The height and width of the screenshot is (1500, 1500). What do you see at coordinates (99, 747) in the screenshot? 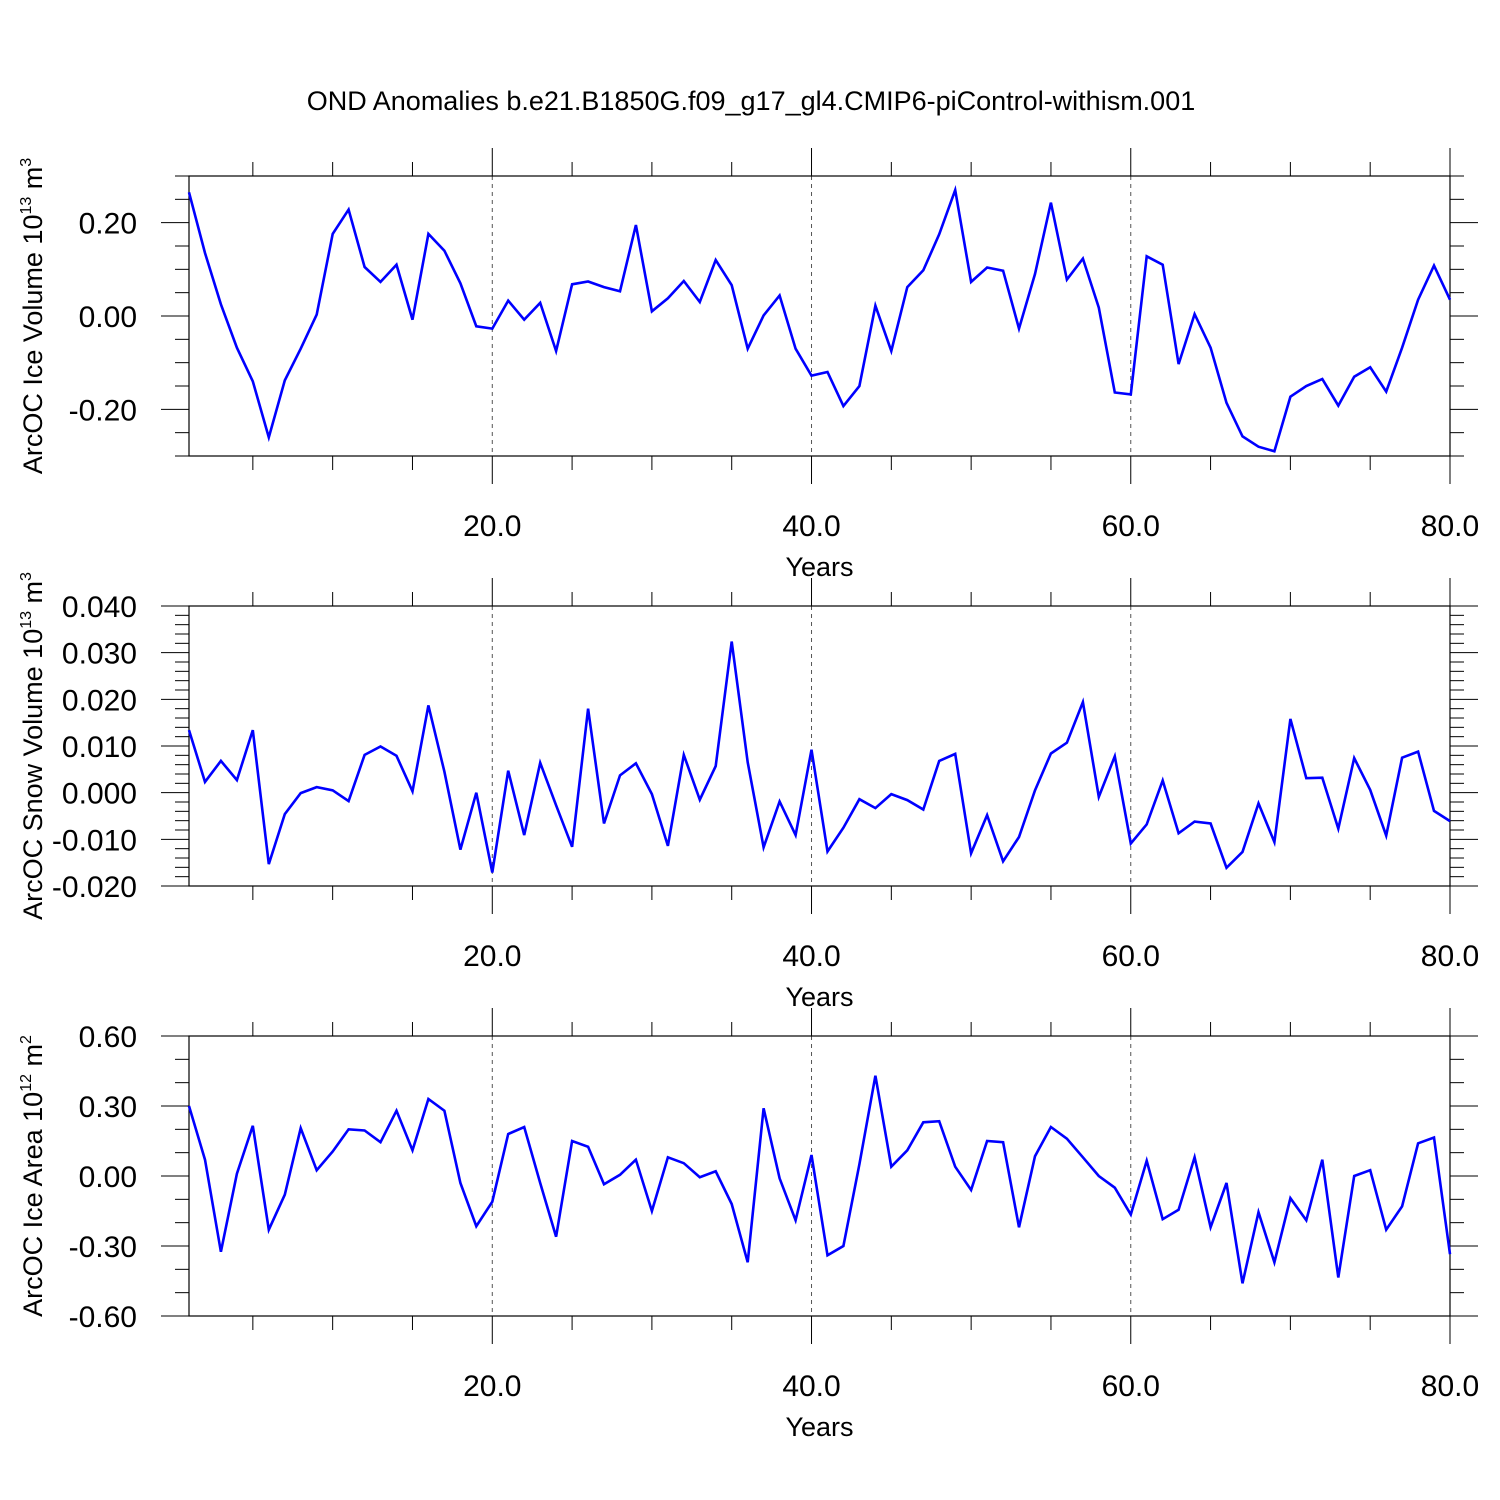
I see `y-tick-label: 0.010` at bounding box center [99, 747].